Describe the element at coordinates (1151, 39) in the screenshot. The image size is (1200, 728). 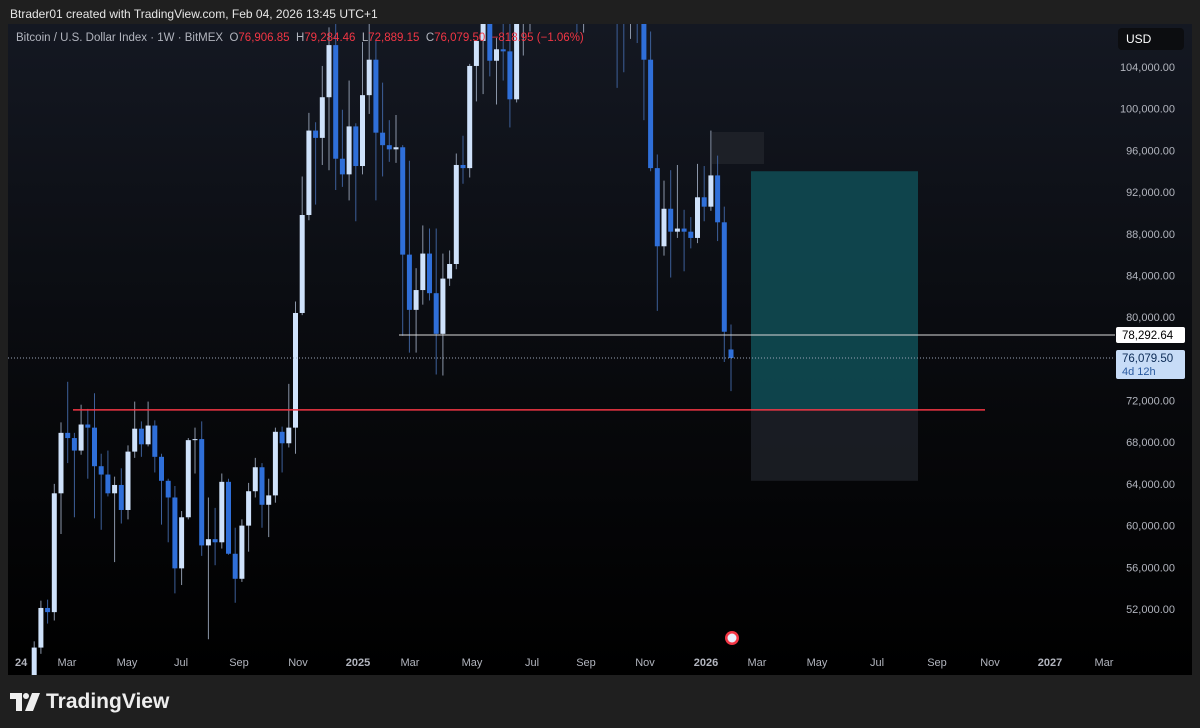
I see `currency-button: USD` at that location.